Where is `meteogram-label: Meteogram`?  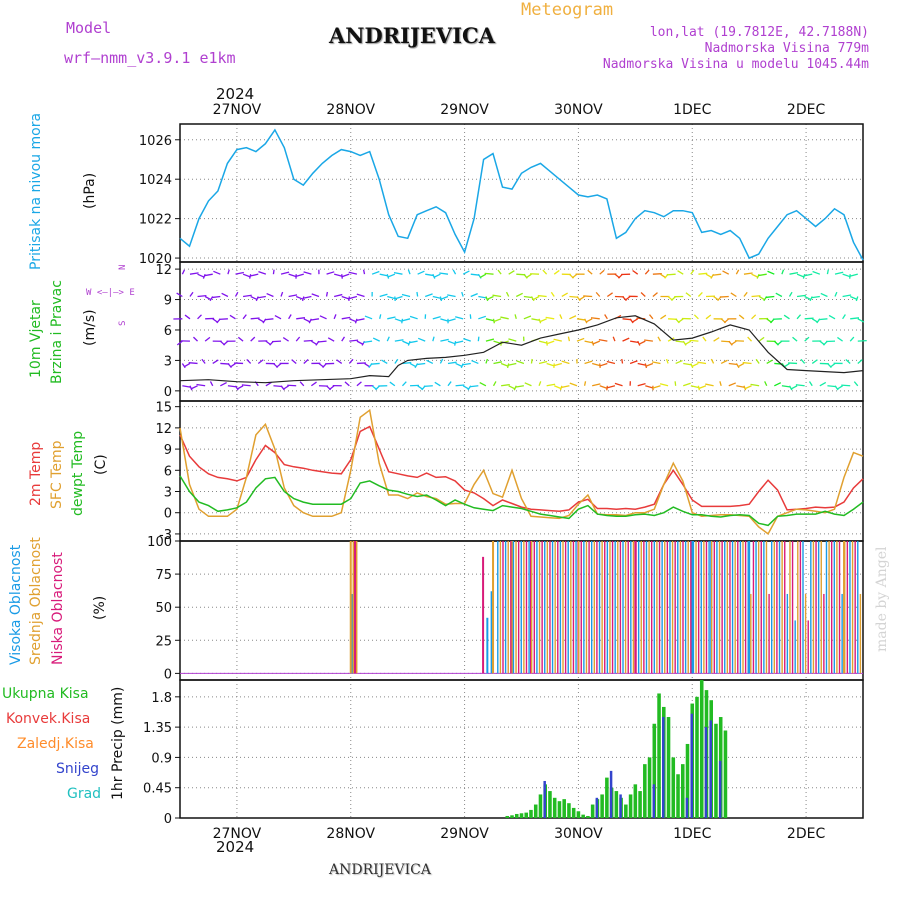 meteogram-label: Meteogram is located at coordinates (567, 10).